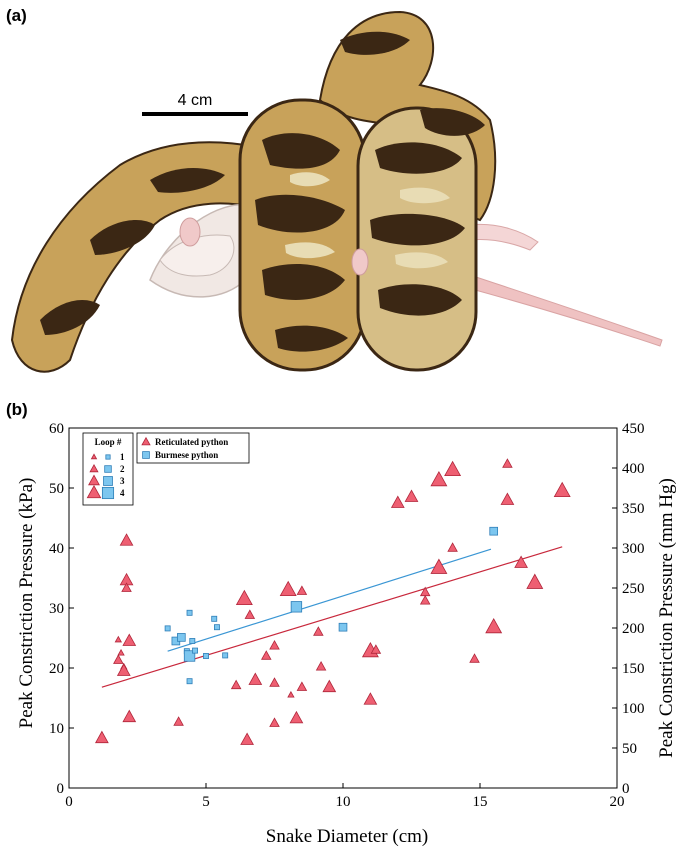 Image resolution: width=685 pixels, height=851 pixels. I want to click on legend-loop-number: 4, so click(122, 493).